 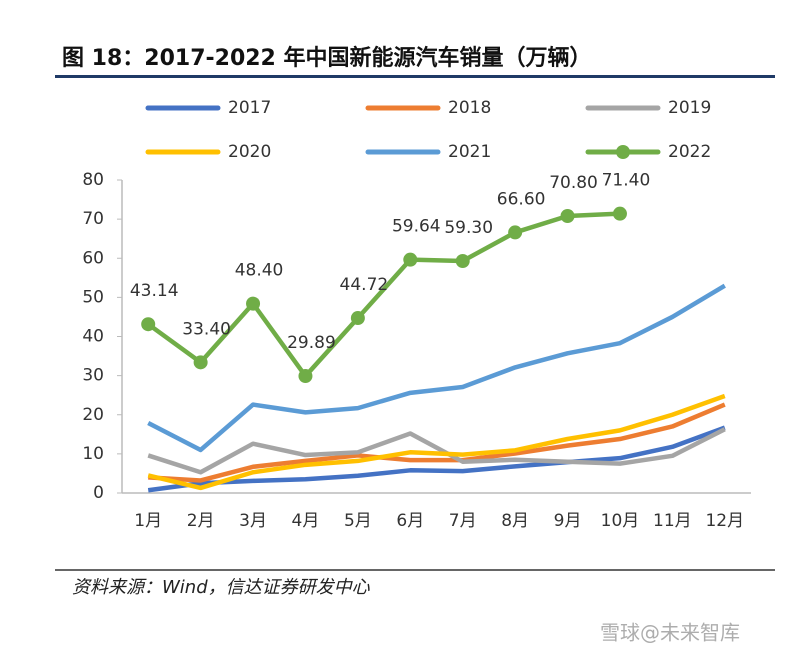 What do you see at coordinates (568, 521) in the screenshot?
I see `x-tick-label: 9月` at bounding box center [568, 521].